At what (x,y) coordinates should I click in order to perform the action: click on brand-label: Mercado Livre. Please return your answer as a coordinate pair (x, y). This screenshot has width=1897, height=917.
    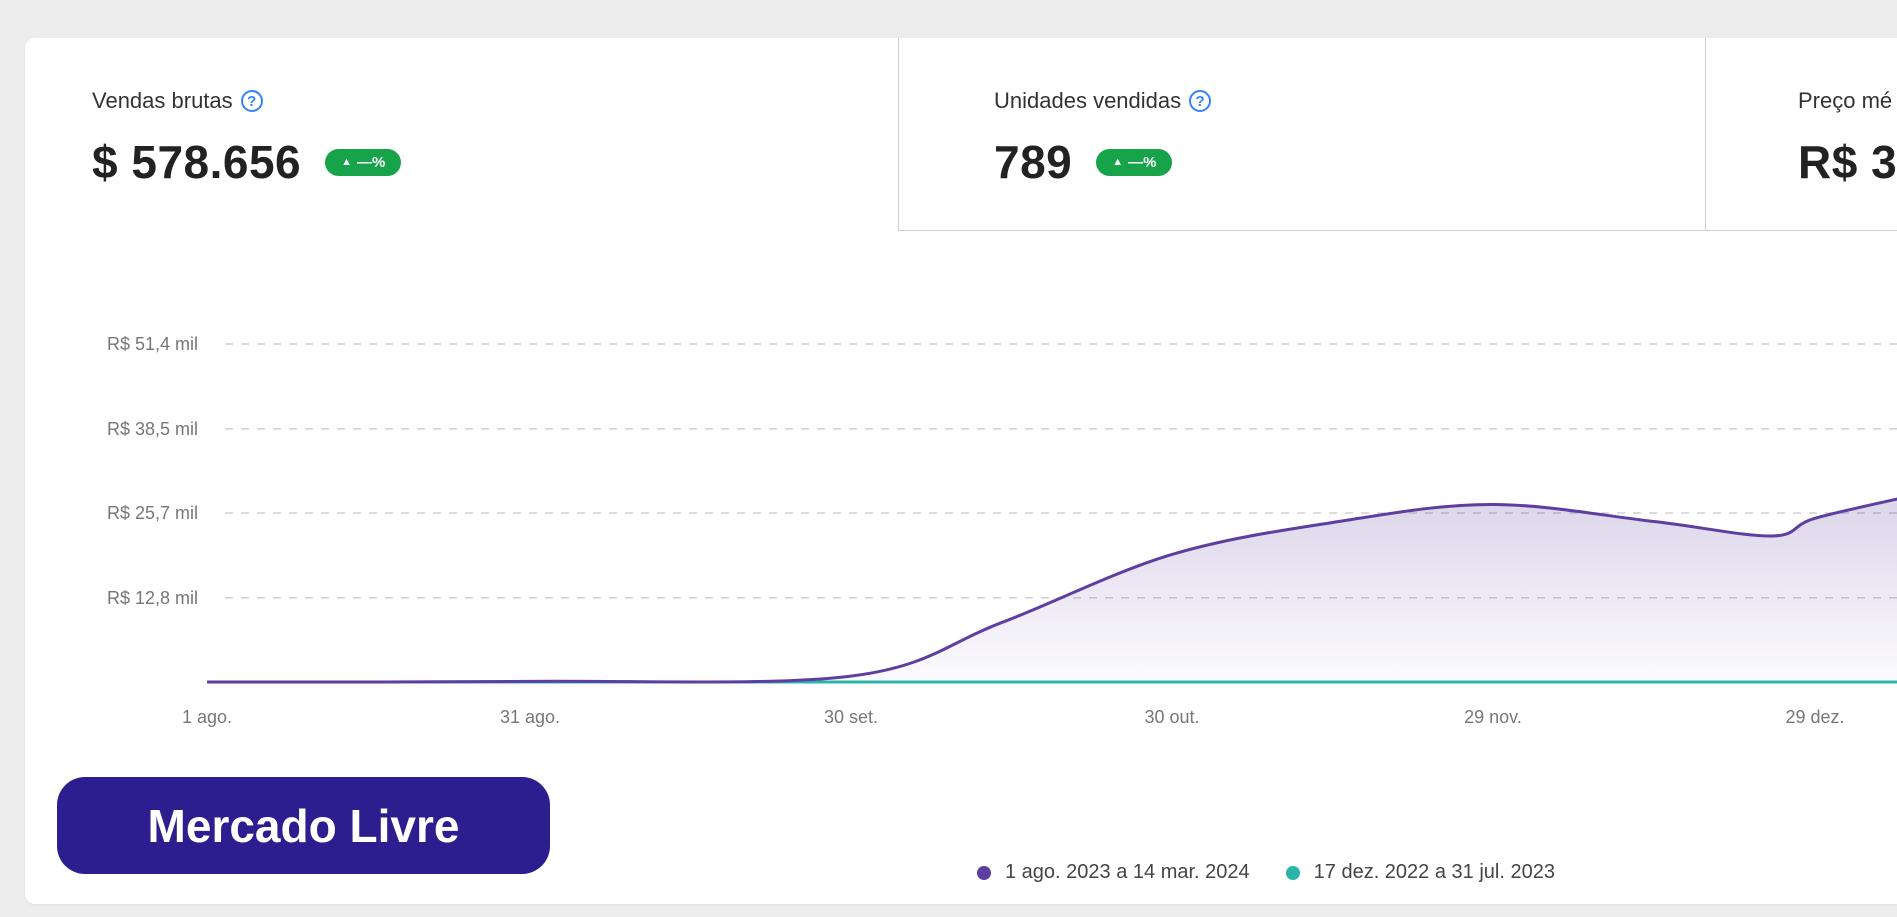
    Looking at the image, I should click on (303, 825).